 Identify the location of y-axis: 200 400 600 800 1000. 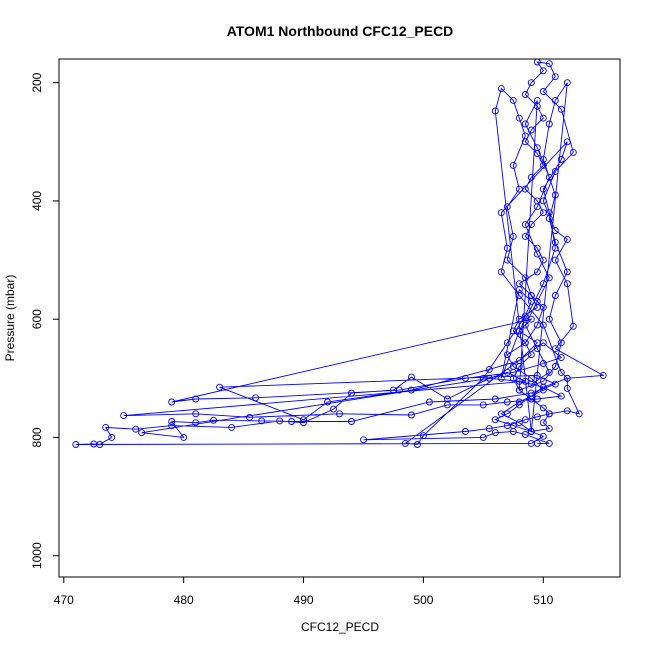
(44, 320).